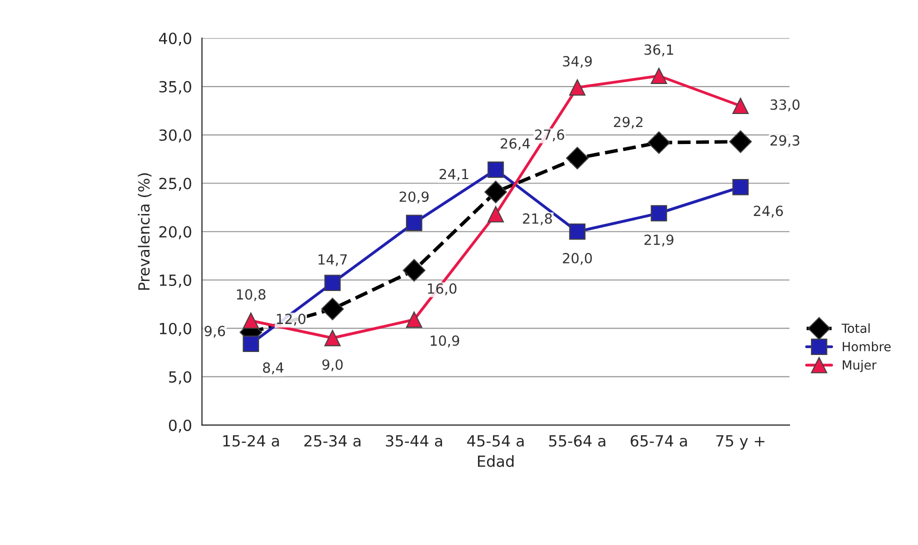  Describe the element at coordinates (214, 332) in the screenshot. I see `data-label: 9,6` at that location.